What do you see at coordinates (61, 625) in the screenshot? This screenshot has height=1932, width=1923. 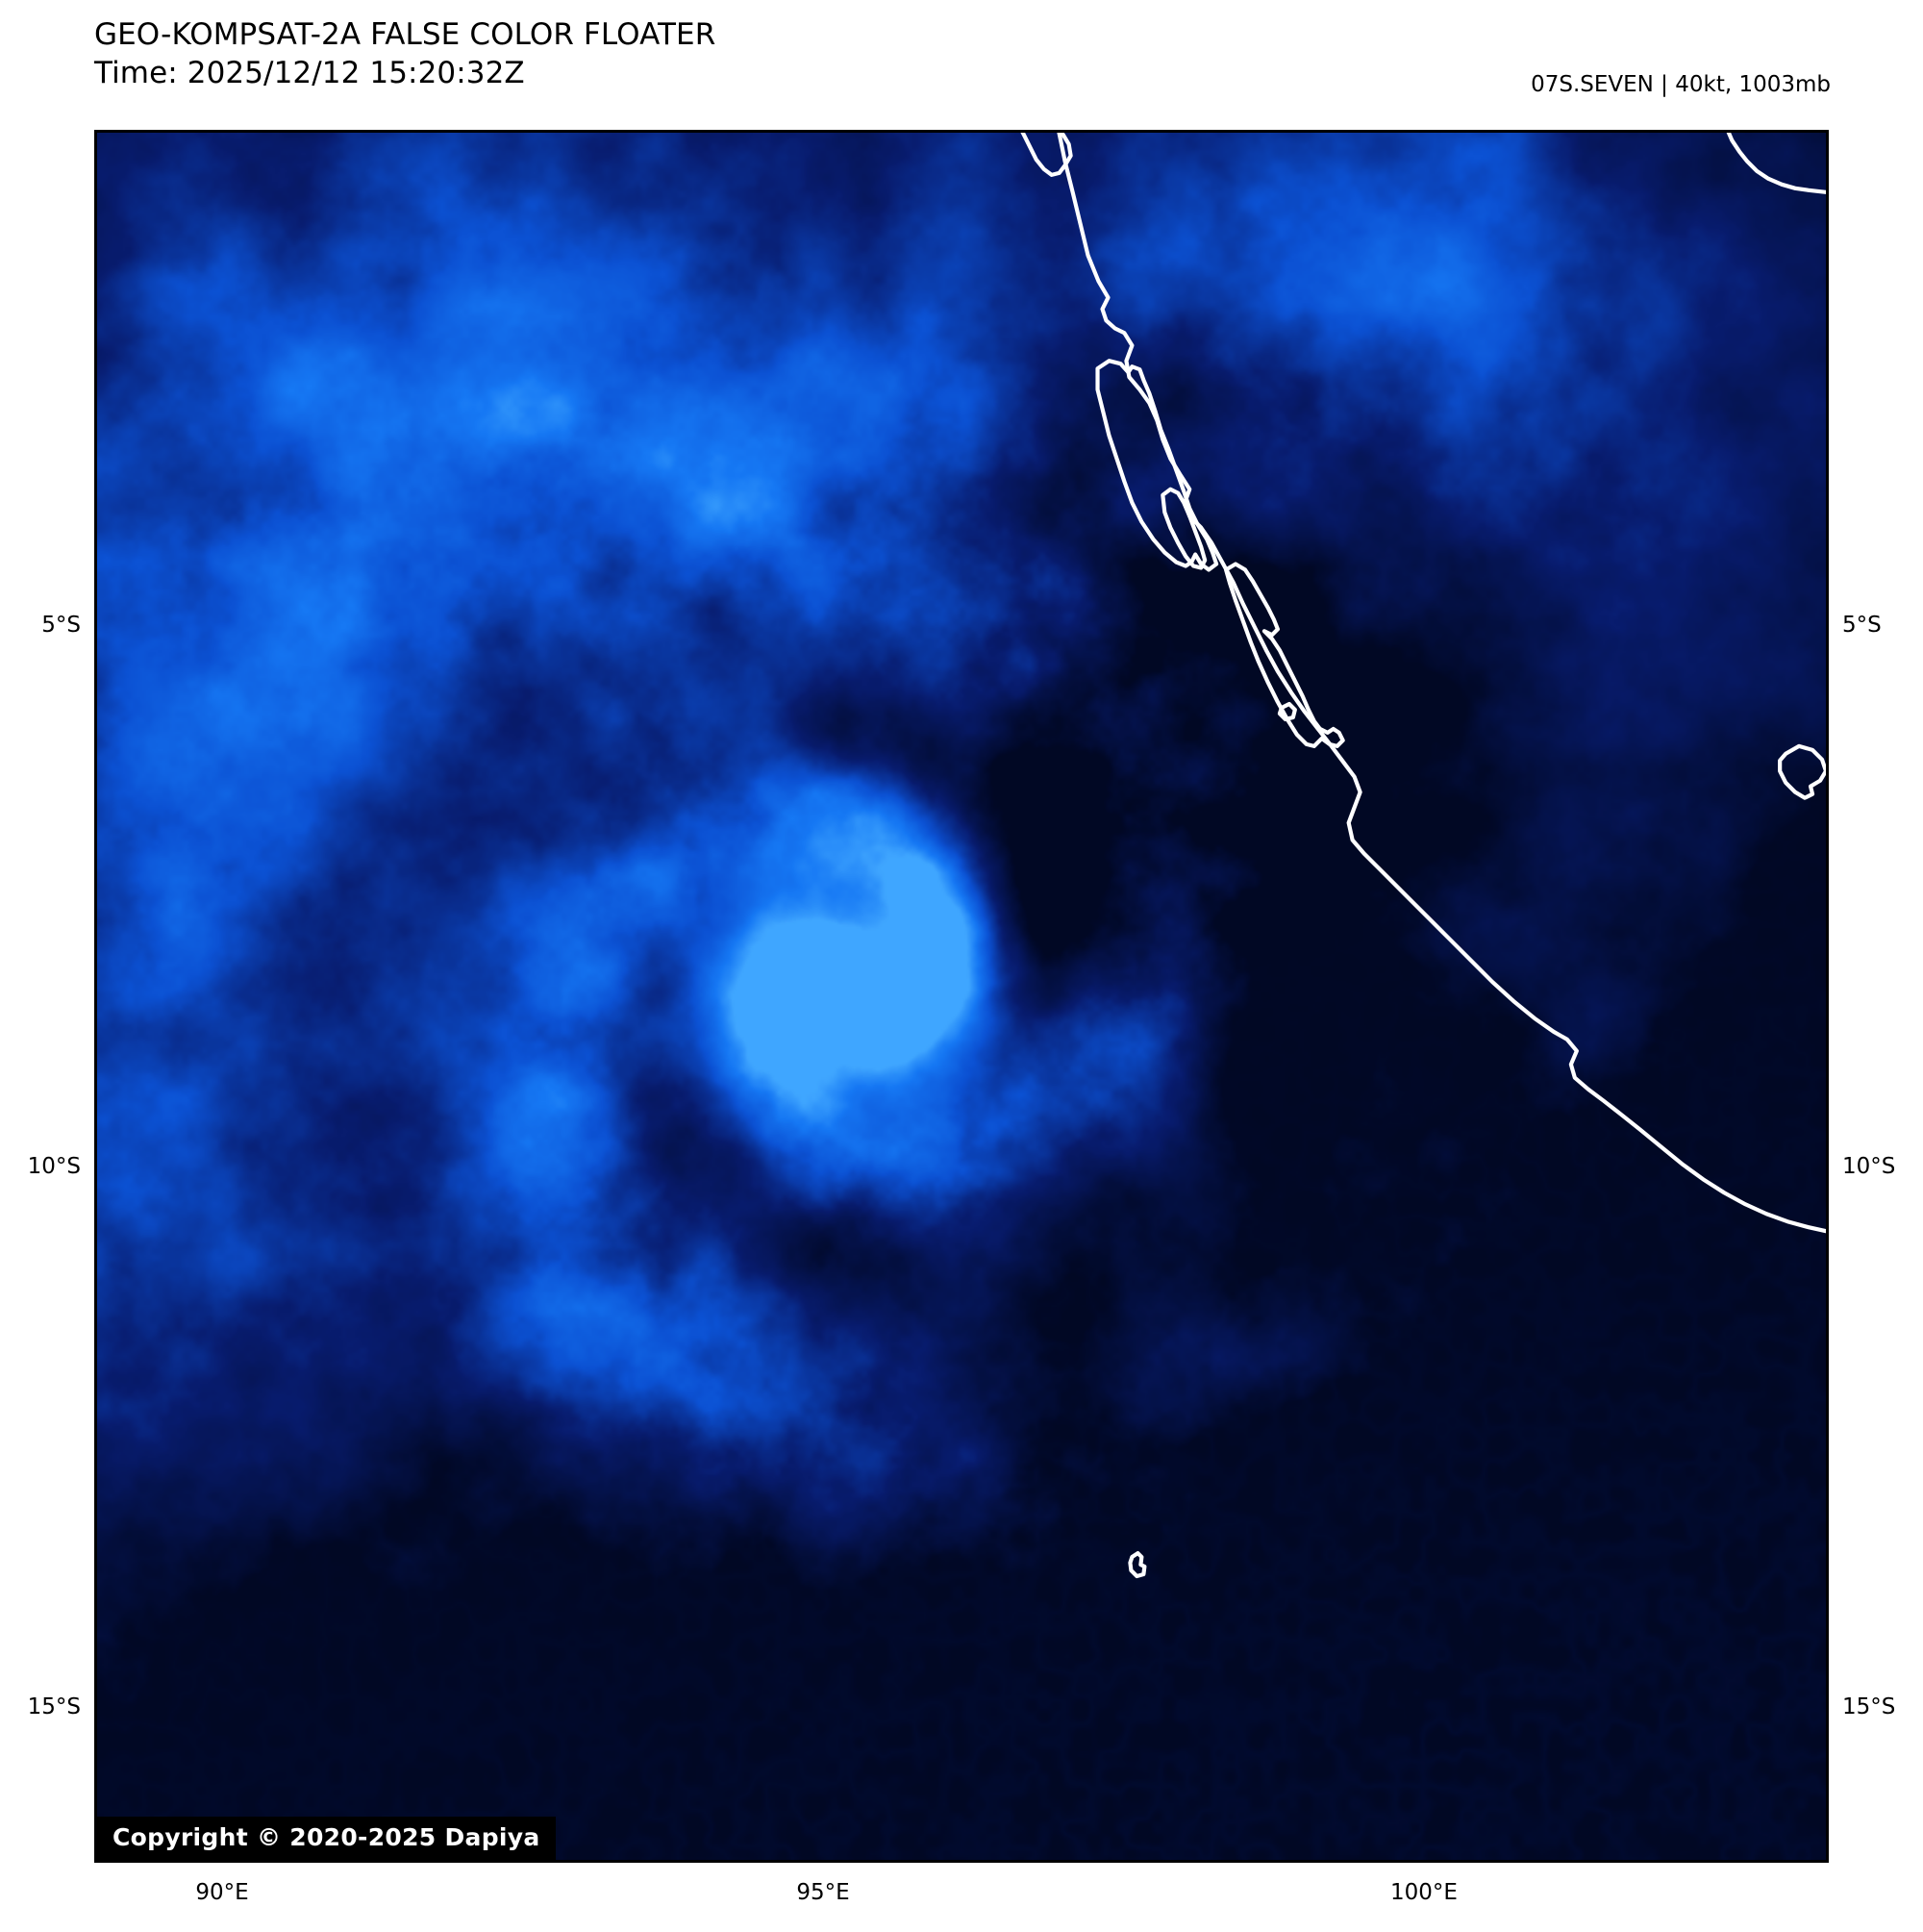 I see `lat-tick-label-left: 5°S` at bounding box center [61, 625].